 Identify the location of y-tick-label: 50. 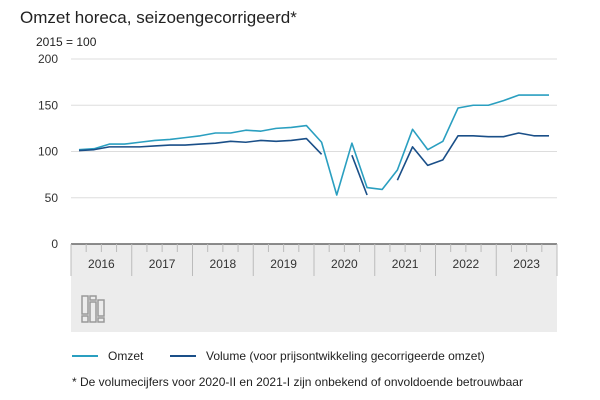
(52, 198).